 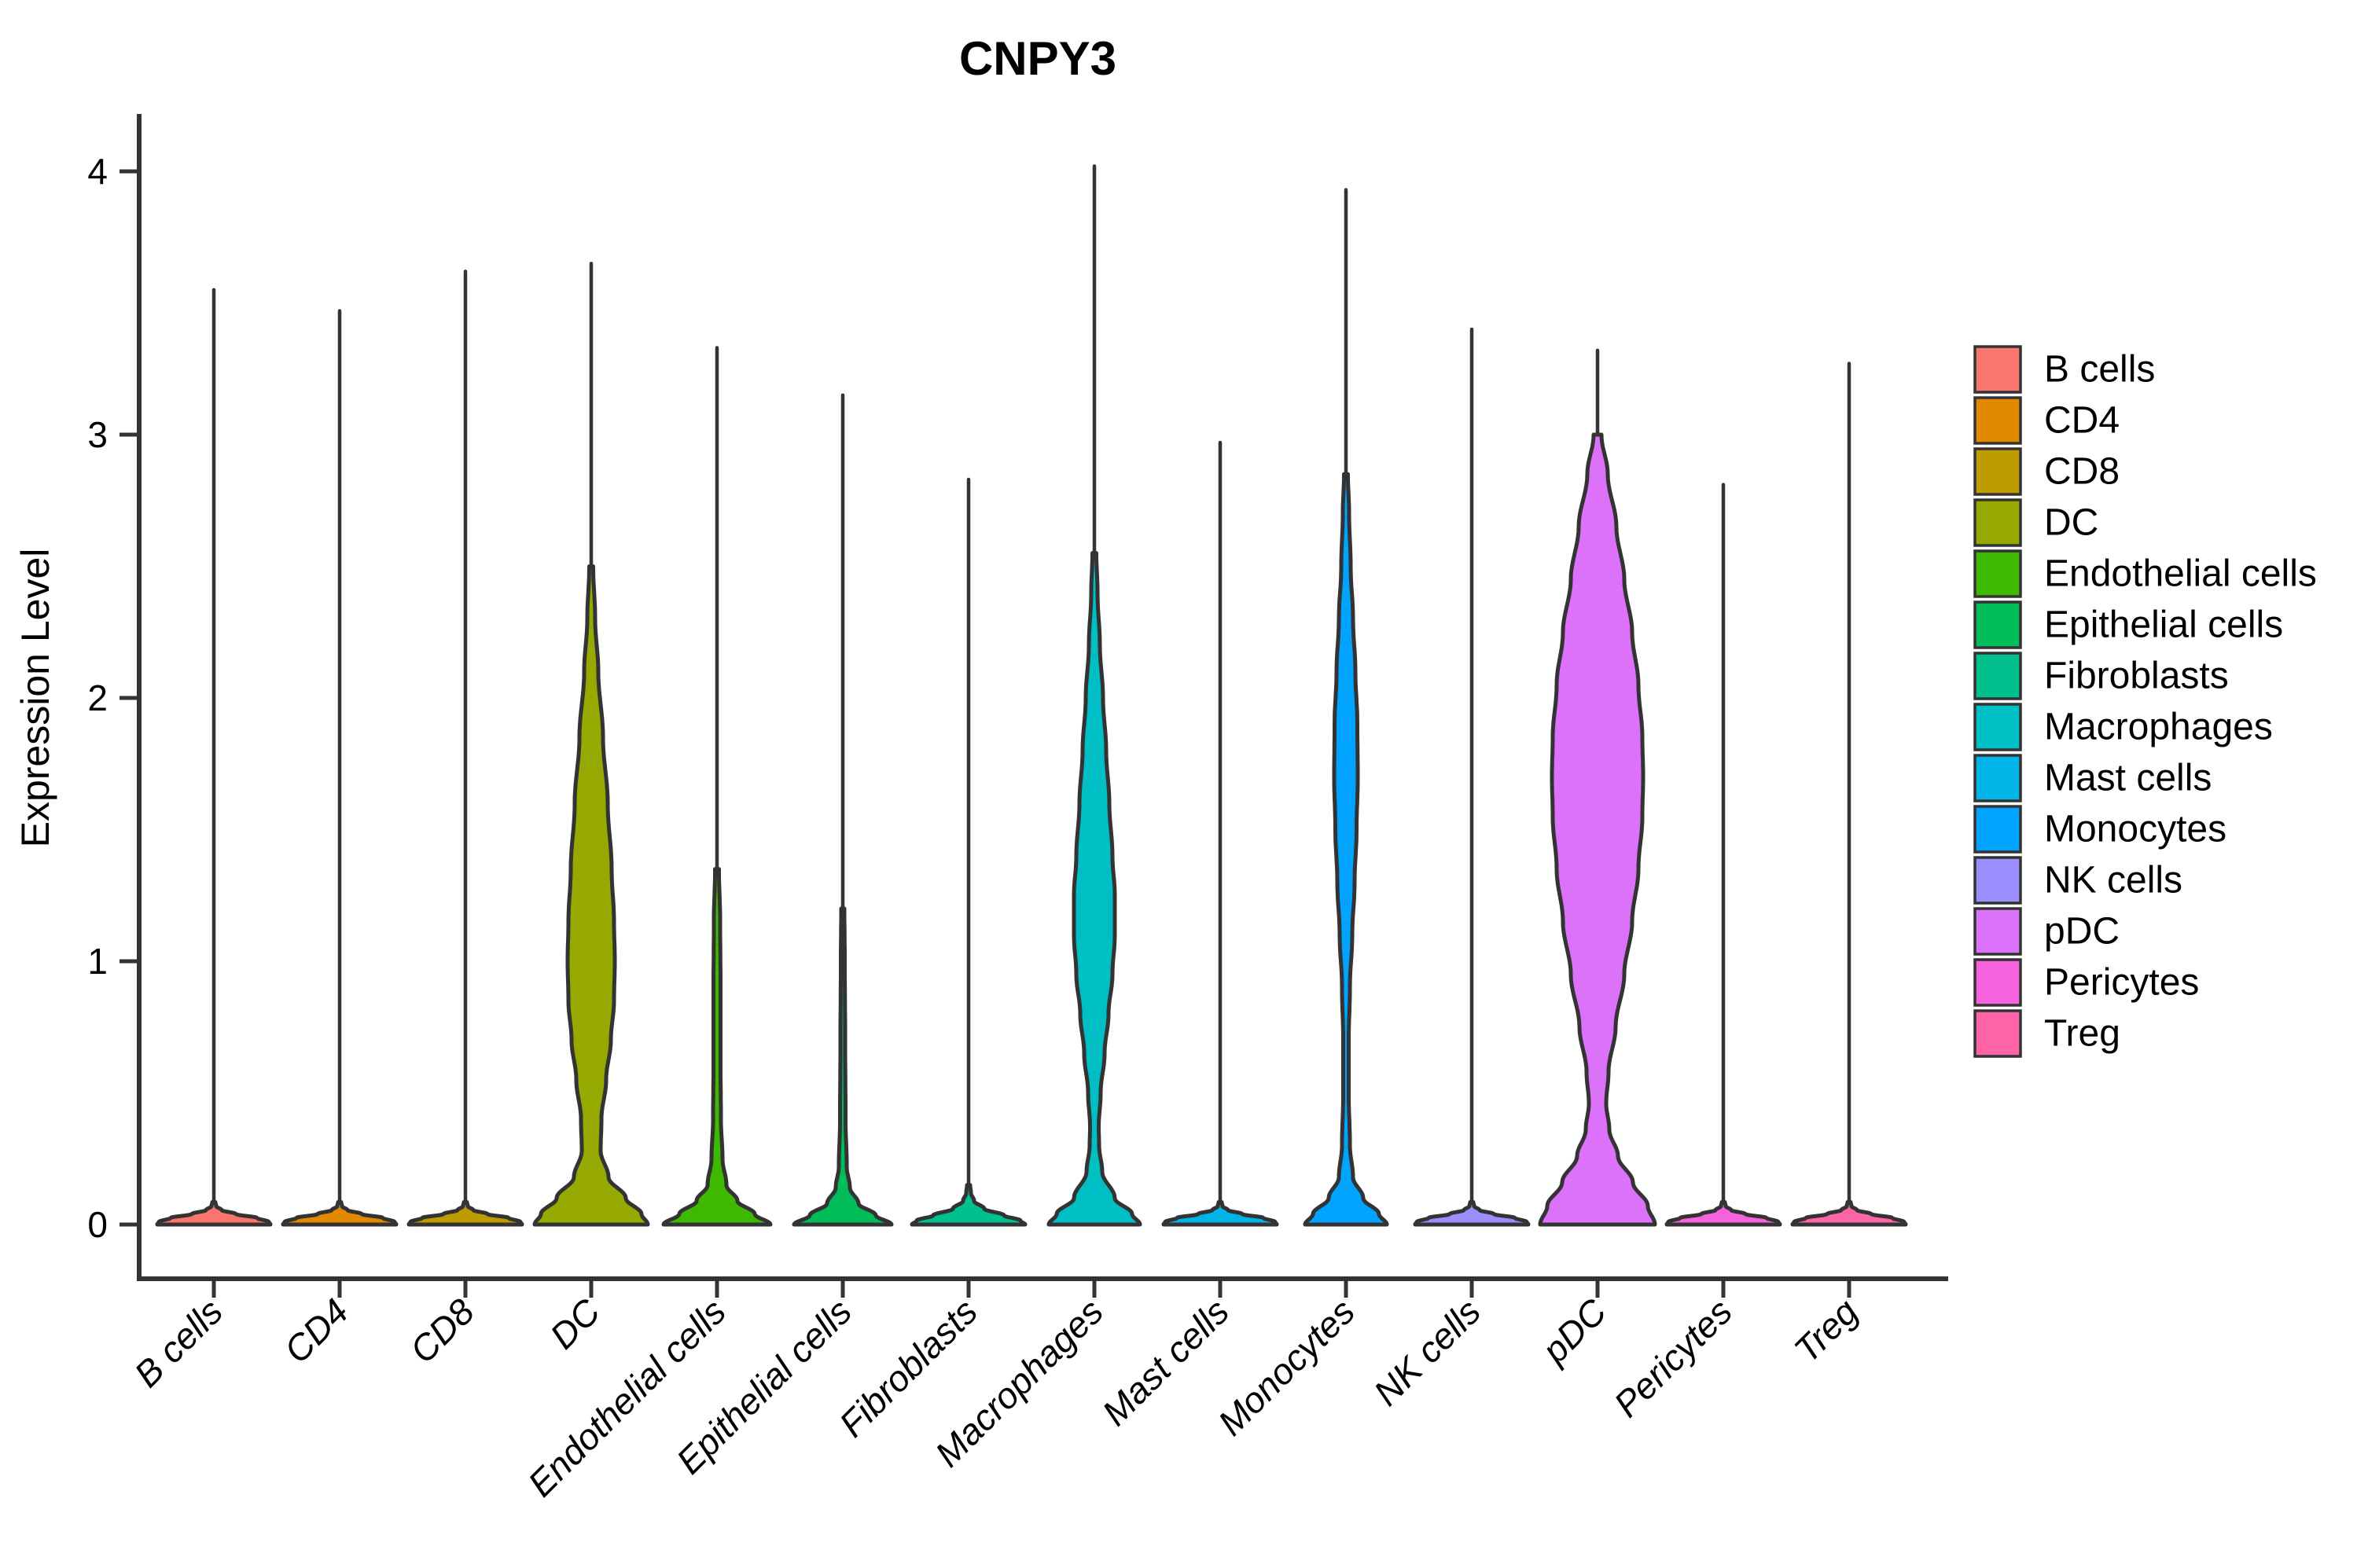 I want to click on violin-pdc, so click(x=1597, y=829).